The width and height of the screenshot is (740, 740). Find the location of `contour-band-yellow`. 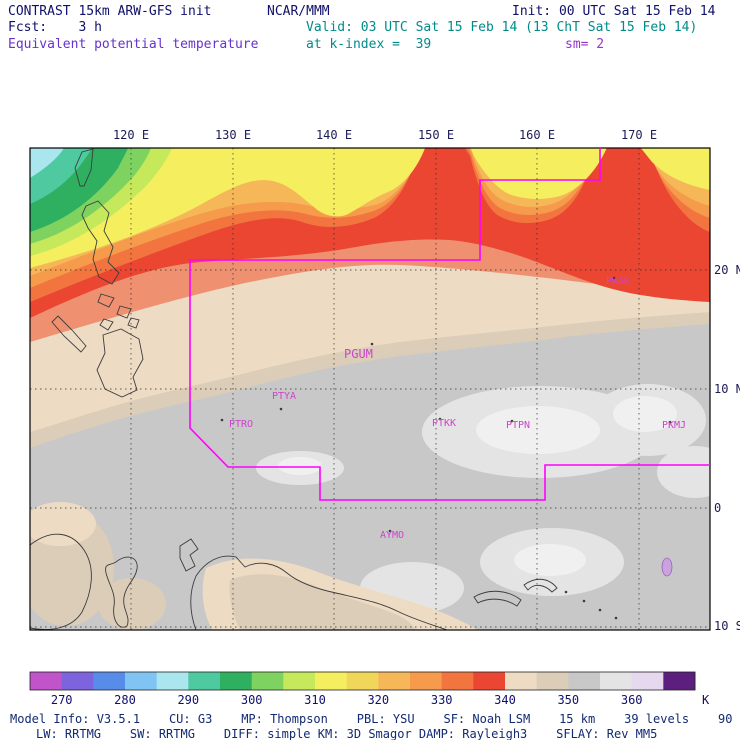

contour-band-yellow is located at coordinates (370, 208).